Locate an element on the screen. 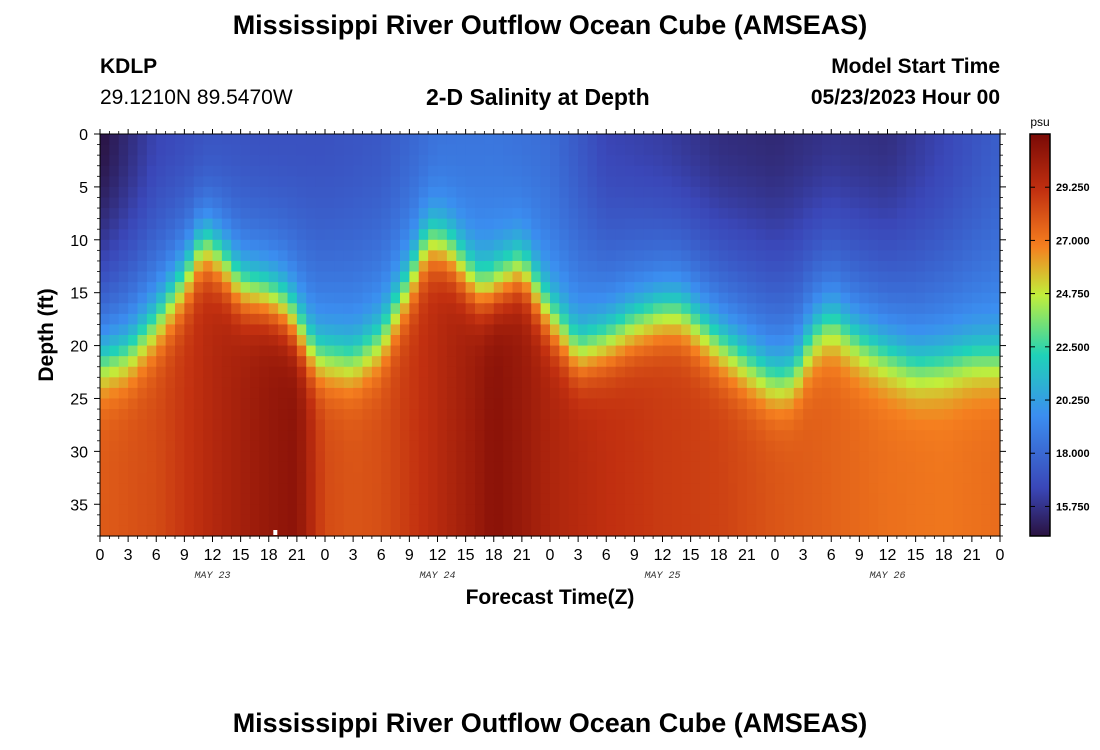 This screenshot has width=1100, height=750. model-start-label: Model Start Time is located at coordinates (915, 66).